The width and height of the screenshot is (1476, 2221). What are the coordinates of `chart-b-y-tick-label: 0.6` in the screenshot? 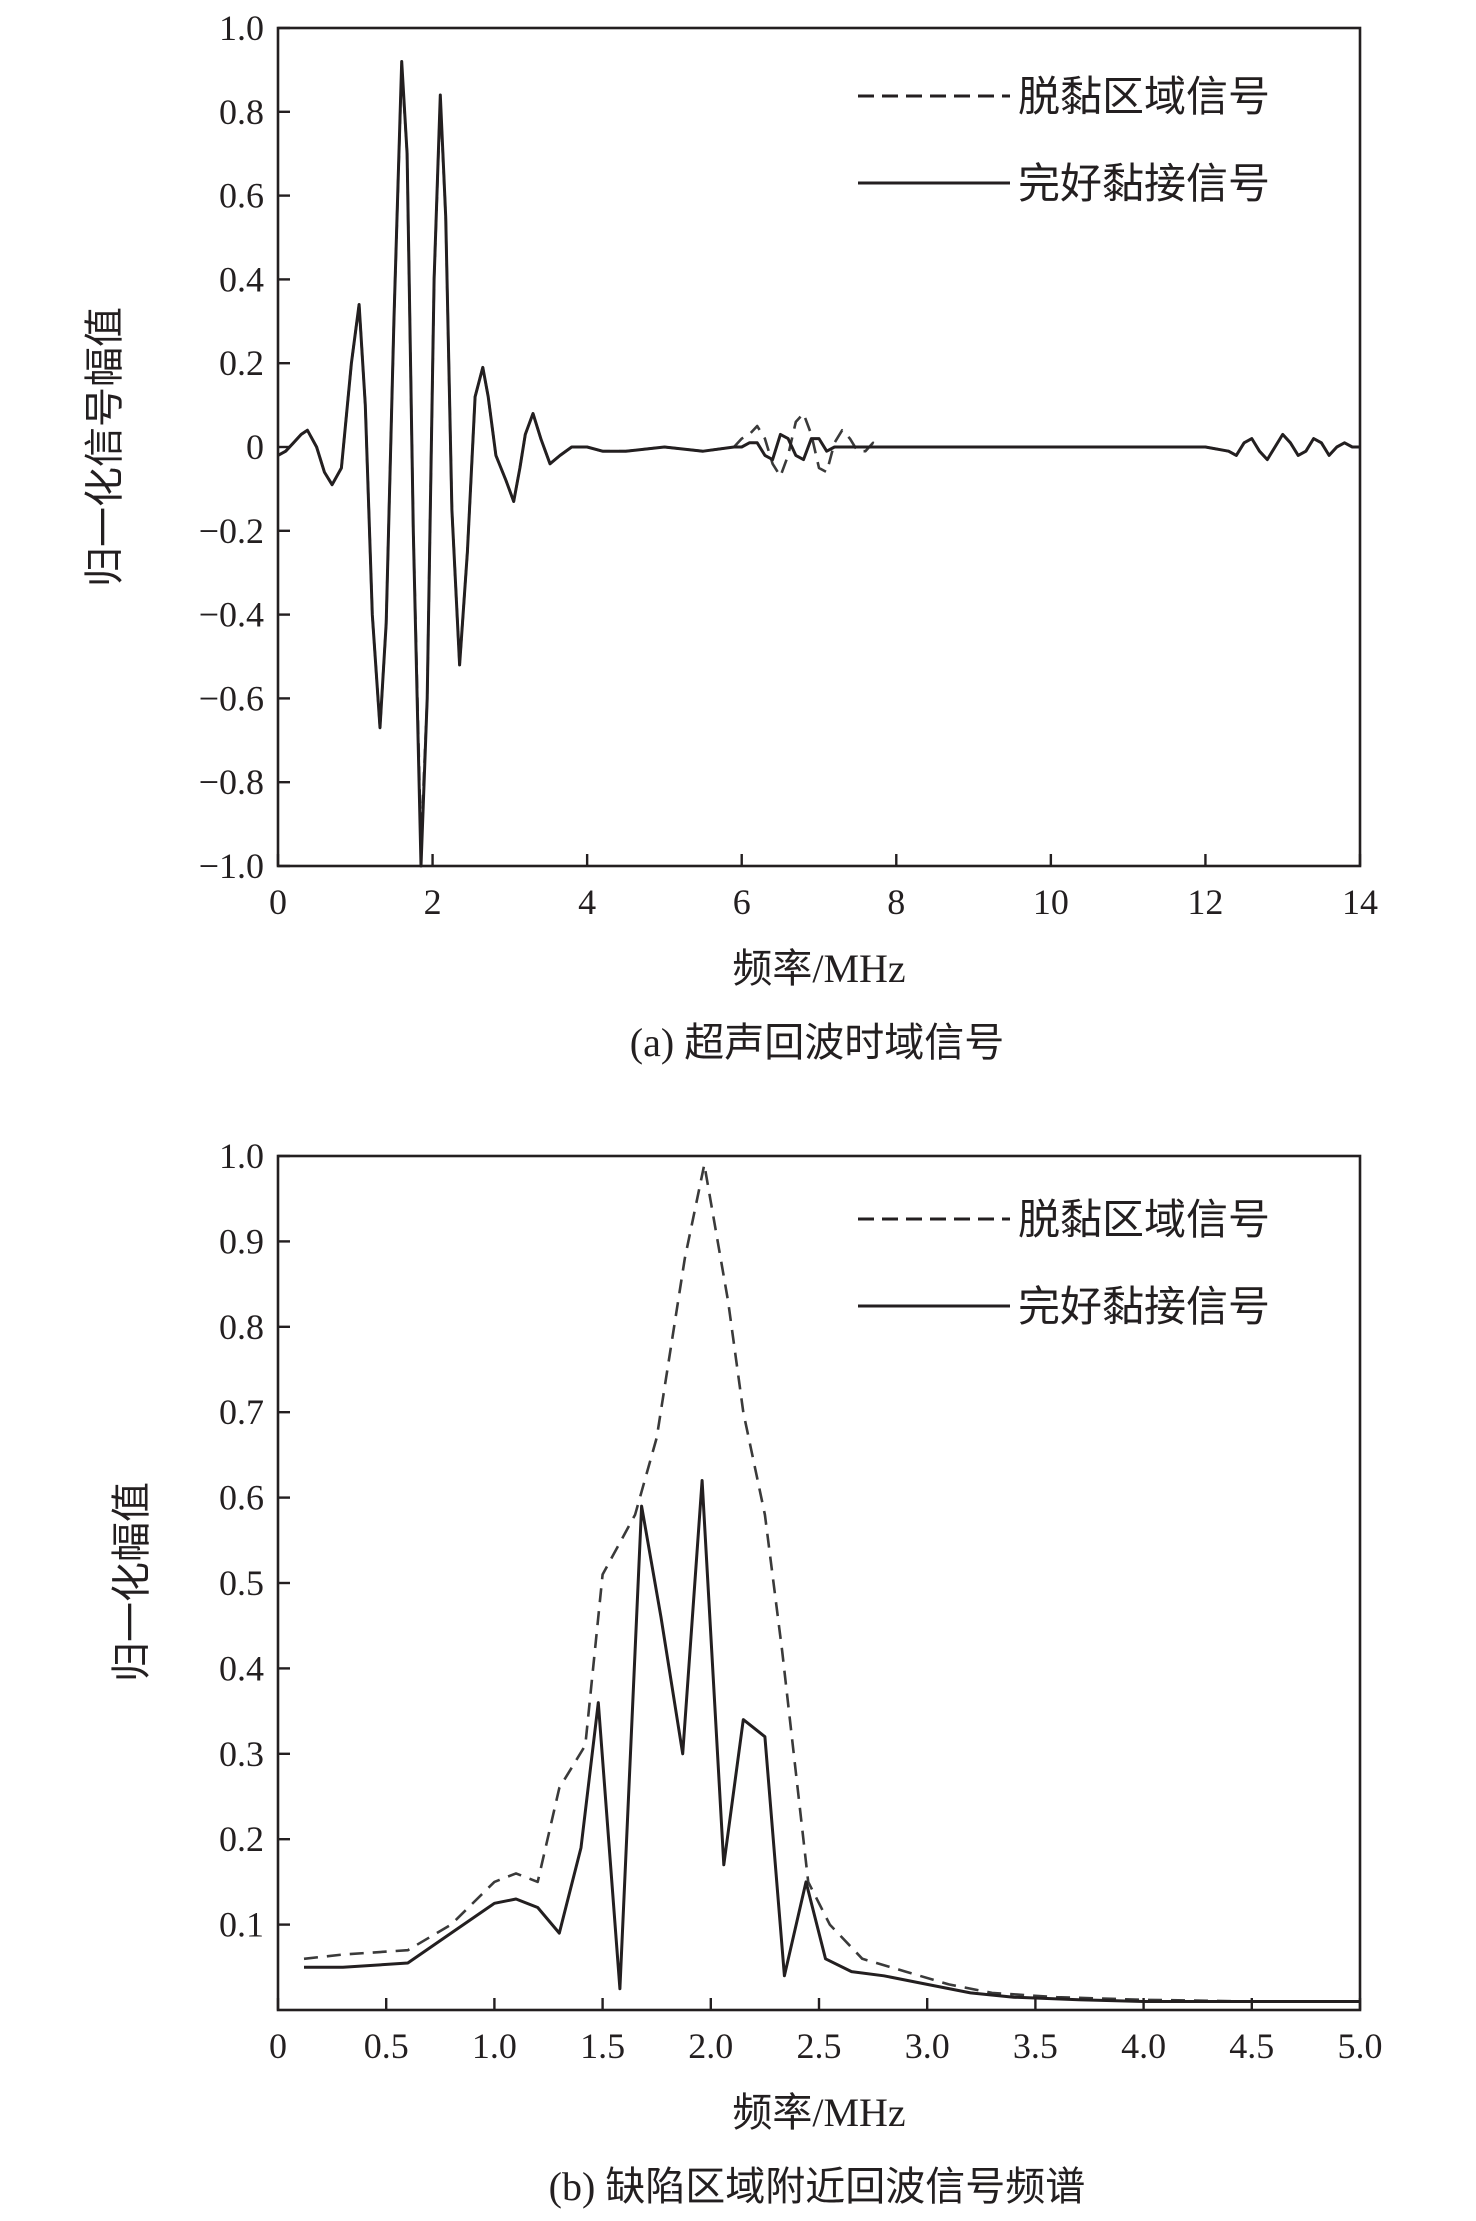 It's located at (241, 1498).